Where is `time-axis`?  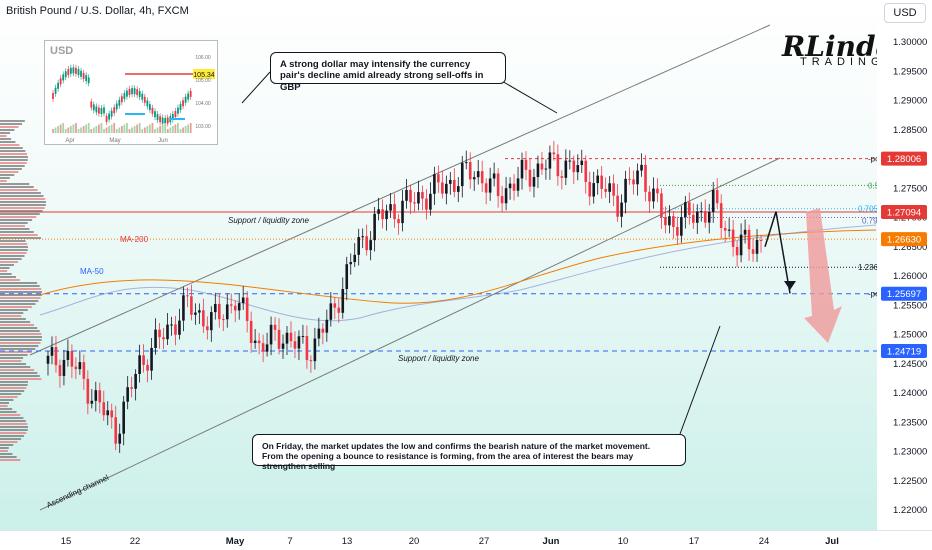 time-axis is located at coordinates (466, 540).